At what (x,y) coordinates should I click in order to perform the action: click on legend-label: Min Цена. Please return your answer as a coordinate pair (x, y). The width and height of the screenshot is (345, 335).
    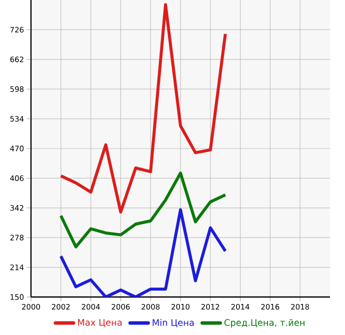
    Looking at the image, I should click on (173, 323).